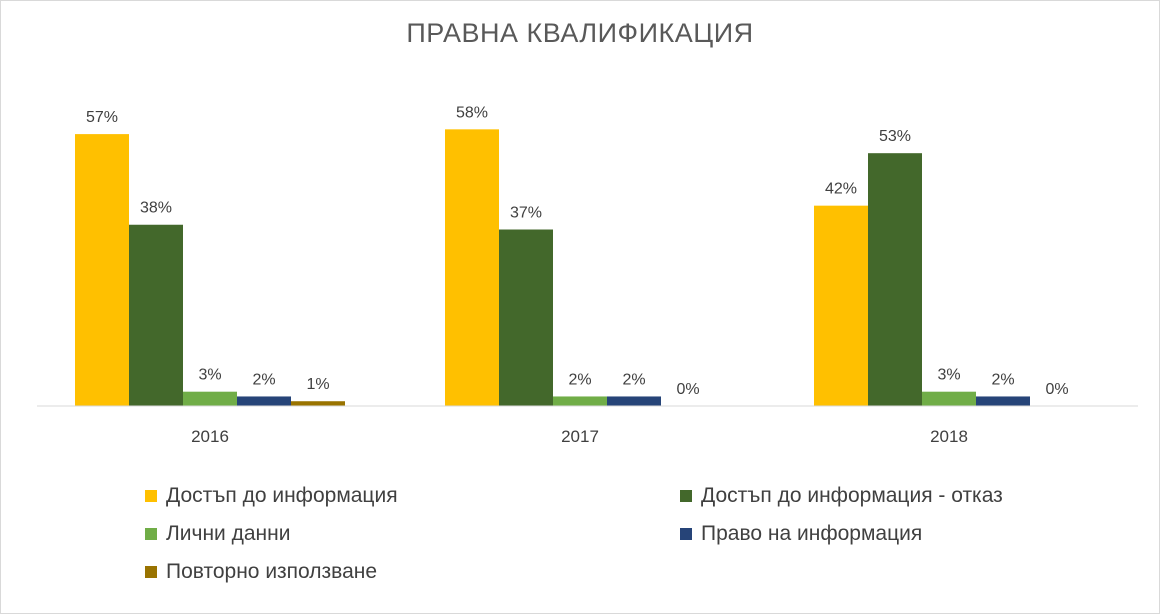 The height and width of the screenshot is (614, 1160). I want to click on data-label-2017-series-2: 37%, so click(526, 213).